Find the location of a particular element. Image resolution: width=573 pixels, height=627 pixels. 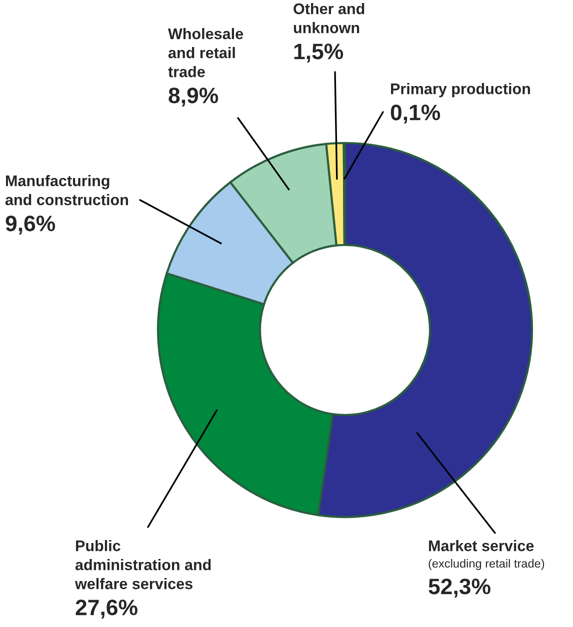

data-label: 8,9% is located at coordinates (193, 97).